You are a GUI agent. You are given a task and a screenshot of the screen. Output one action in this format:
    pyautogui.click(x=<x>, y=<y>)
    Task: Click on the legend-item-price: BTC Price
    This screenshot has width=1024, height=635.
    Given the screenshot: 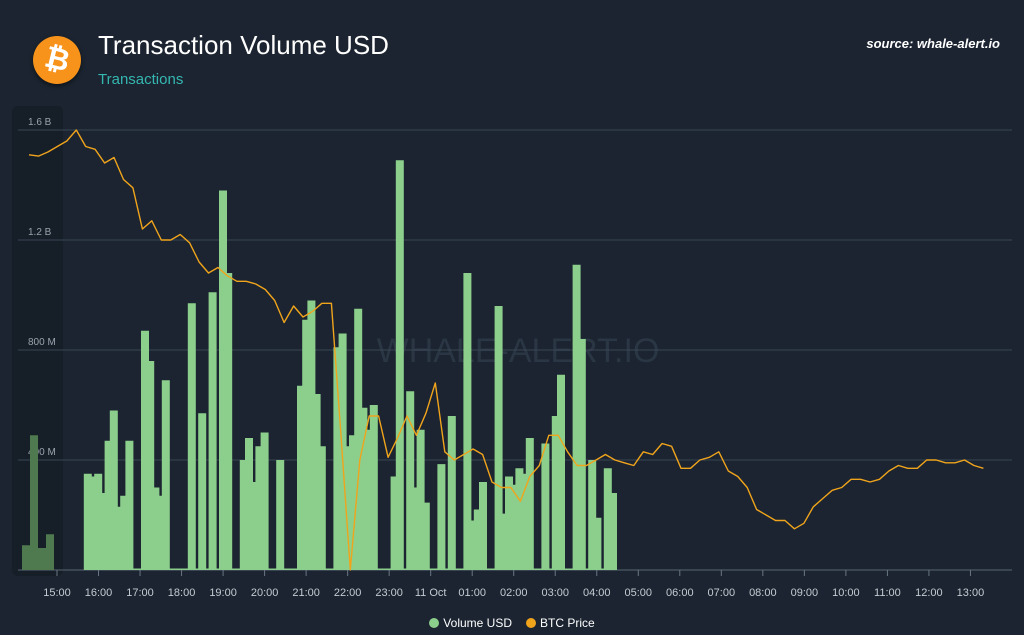 What is the action you would take?
    pyautogui.click(x=560, y=623)
    